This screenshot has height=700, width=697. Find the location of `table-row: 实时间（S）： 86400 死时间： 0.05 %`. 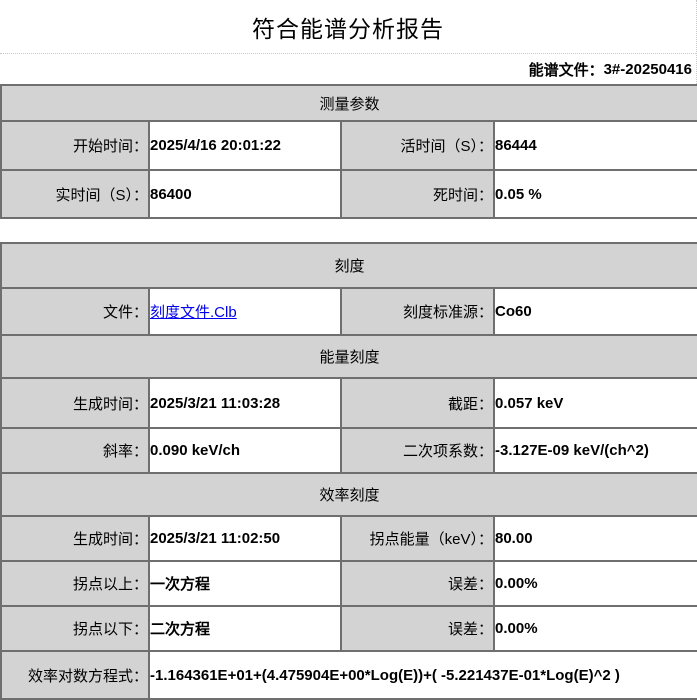

table-row: 实时间（S）： 86400 死时间： 0.05 % is located at coordinates (348, 194).